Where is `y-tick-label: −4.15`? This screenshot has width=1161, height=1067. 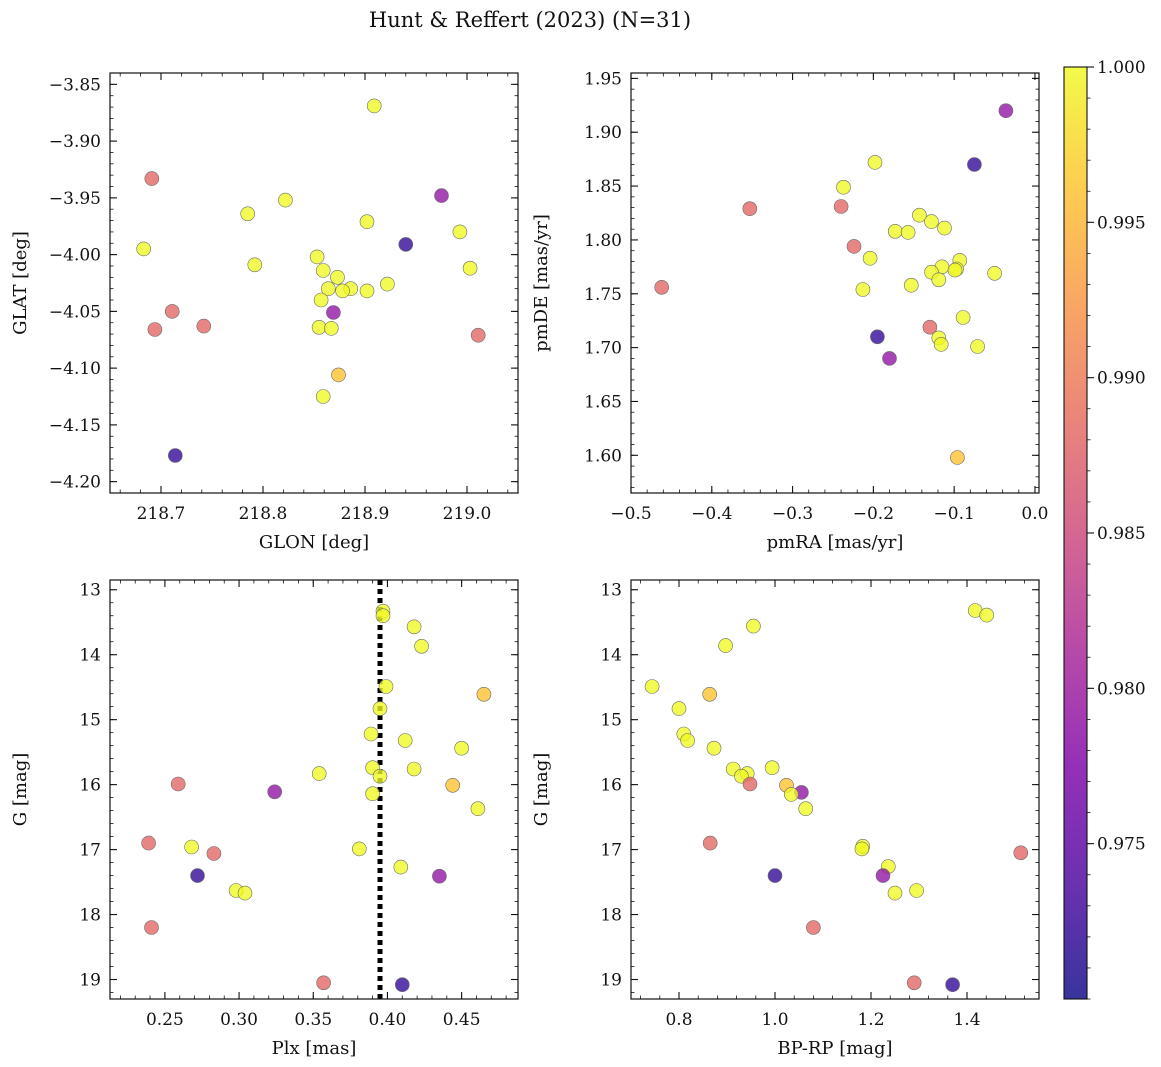 y-tick-label: −4.15 is located at coordinates (75, 426).